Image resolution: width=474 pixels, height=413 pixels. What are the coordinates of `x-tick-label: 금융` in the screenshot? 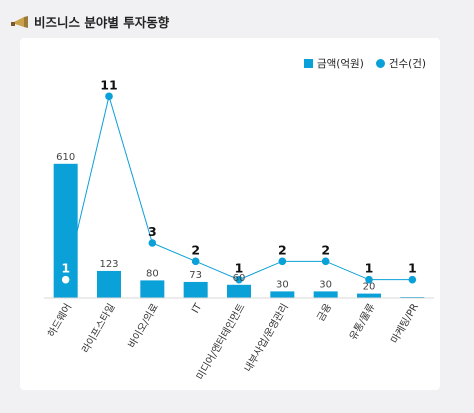 It's located at (325, 313).